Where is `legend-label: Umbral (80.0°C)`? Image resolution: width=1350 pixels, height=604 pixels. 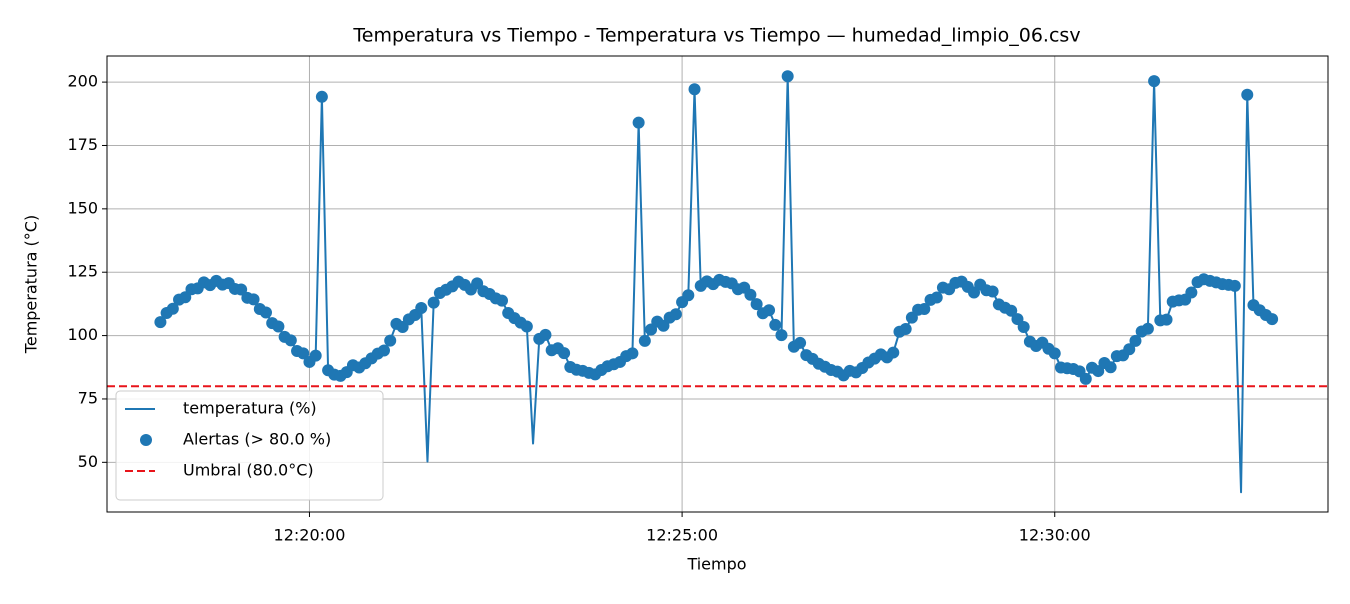 legend-label: Umbral (80.0°C) is located at coordinates (248, 470).